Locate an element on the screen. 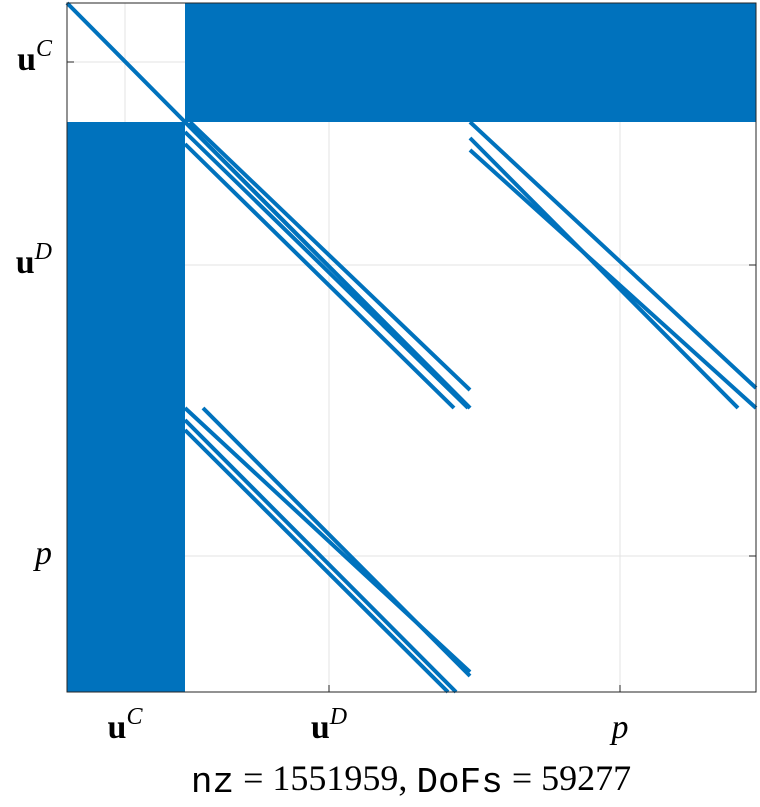 This screenshot has width=760, height=807. x-label: nz = 1551959, DoFs = 59277 is located at coordinates (411, 780).